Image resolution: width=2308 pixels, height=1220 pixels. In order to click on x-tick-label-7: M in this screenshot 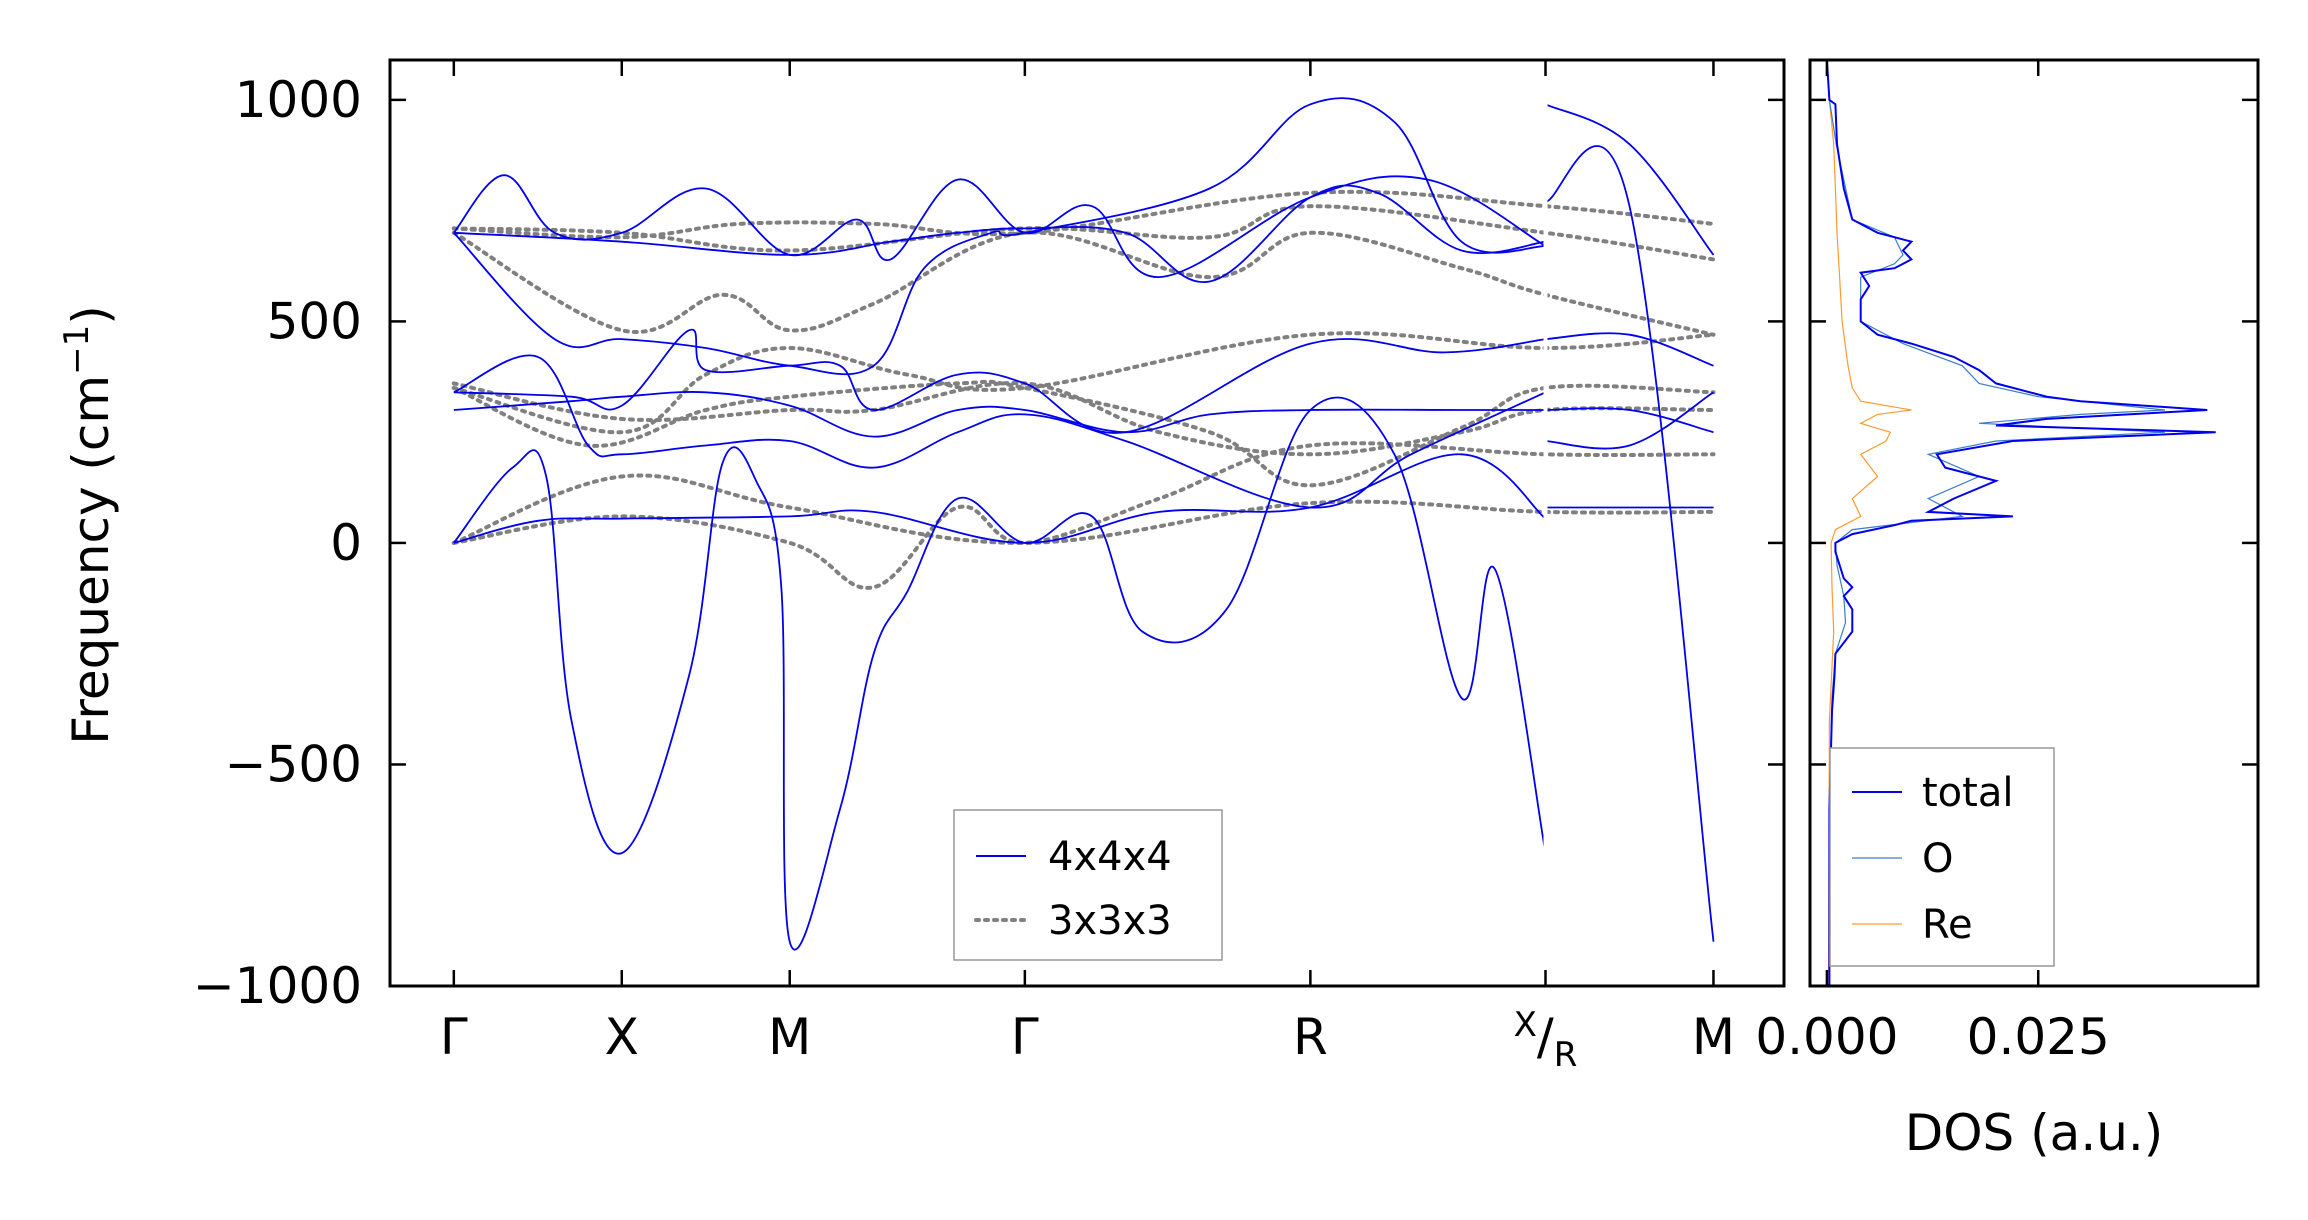, I will do `click(1713, 1037)`.